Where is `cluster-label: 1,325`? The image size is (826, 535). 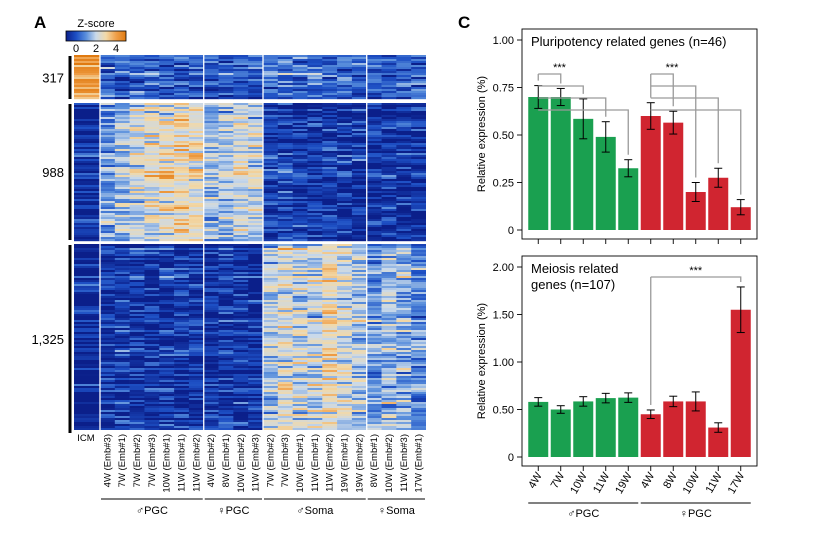
cluster-label: 1,325 is located at coordinates (47, 339).